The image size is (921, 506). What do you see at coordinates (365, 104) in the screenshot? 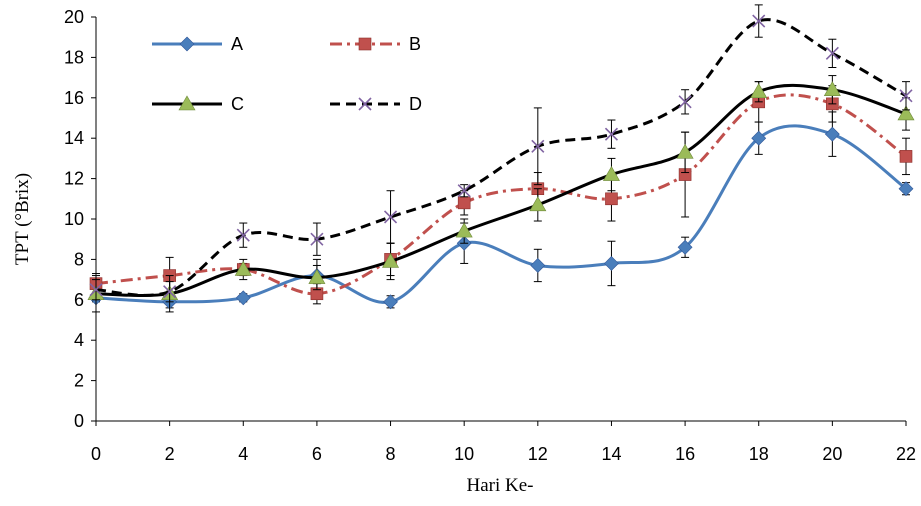
I see `legend-marker-d` at bounding box center [365, 104].